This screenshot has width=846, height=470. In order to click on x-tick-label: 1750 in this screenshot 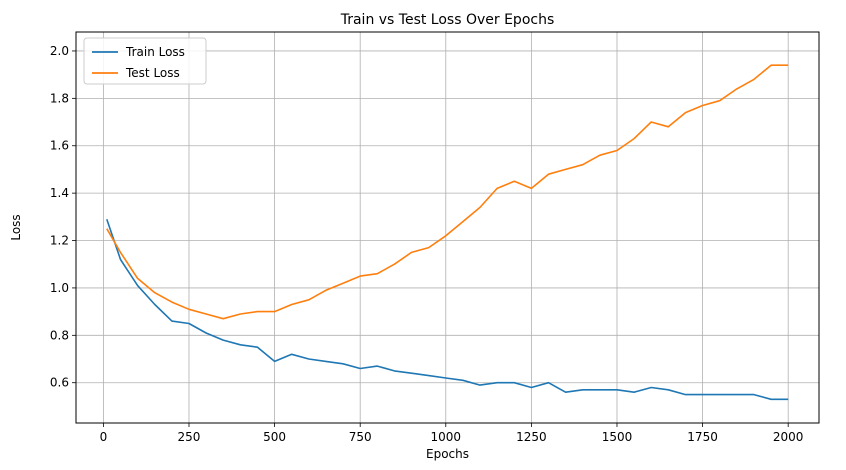, I will do `click(702, 437)`.